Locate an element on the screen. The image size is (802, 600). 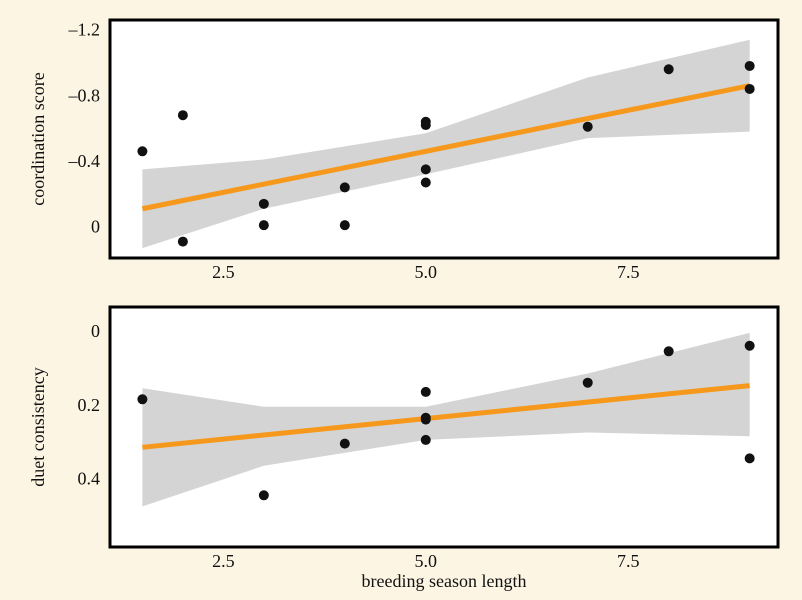
y-tick-label: 0.2 is located at coordinates (89, 405).